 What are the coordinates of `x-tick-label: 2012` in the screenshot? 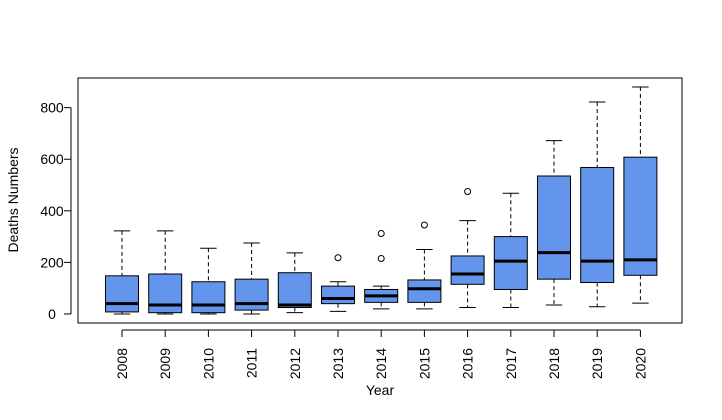 It's located at (295, 363).